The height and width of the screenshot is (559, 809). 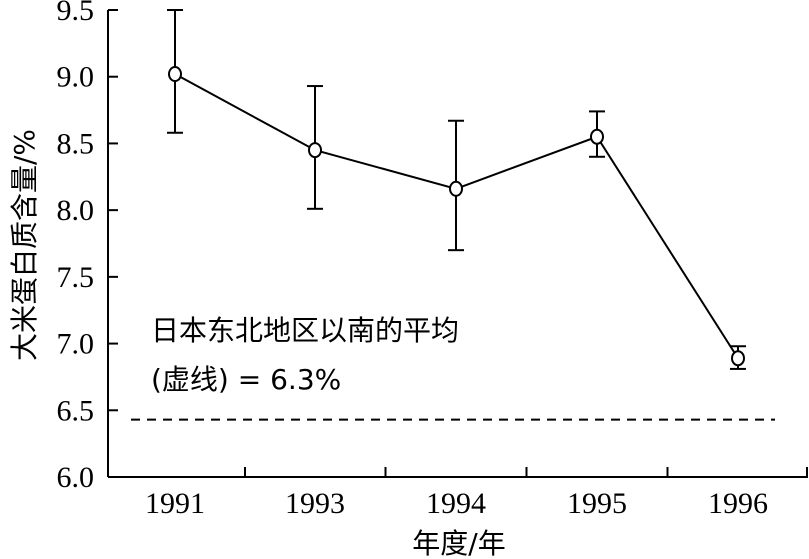 What do you see at coordinates (76, 410) in the screenshot?
I see `y-tick-label: 6.5` at bounding box center [76, 410].